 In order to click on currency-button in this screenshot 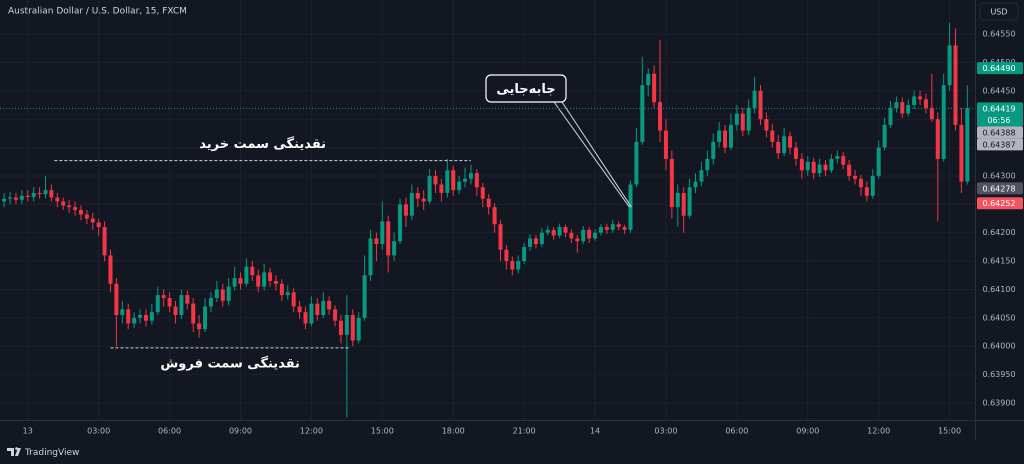, I will do `click(999, 11)`.